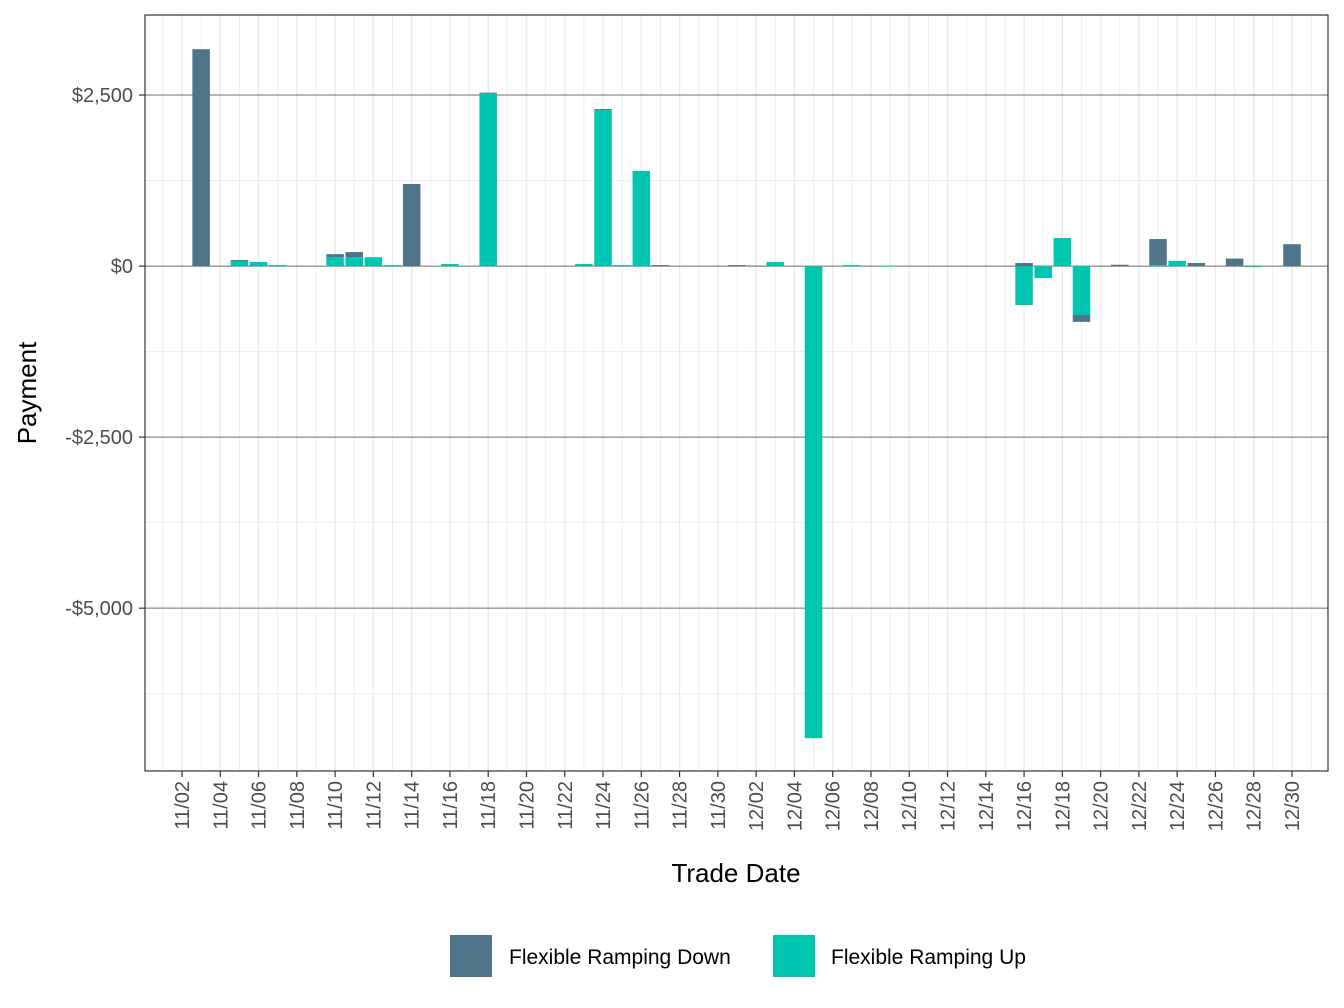 This screenshot has height=1008, width=1344. What do you see at coordinates (1178, 806) in the screenshot?
I see `x-tick-label: 12/24` at bounding box center [1178, 806].